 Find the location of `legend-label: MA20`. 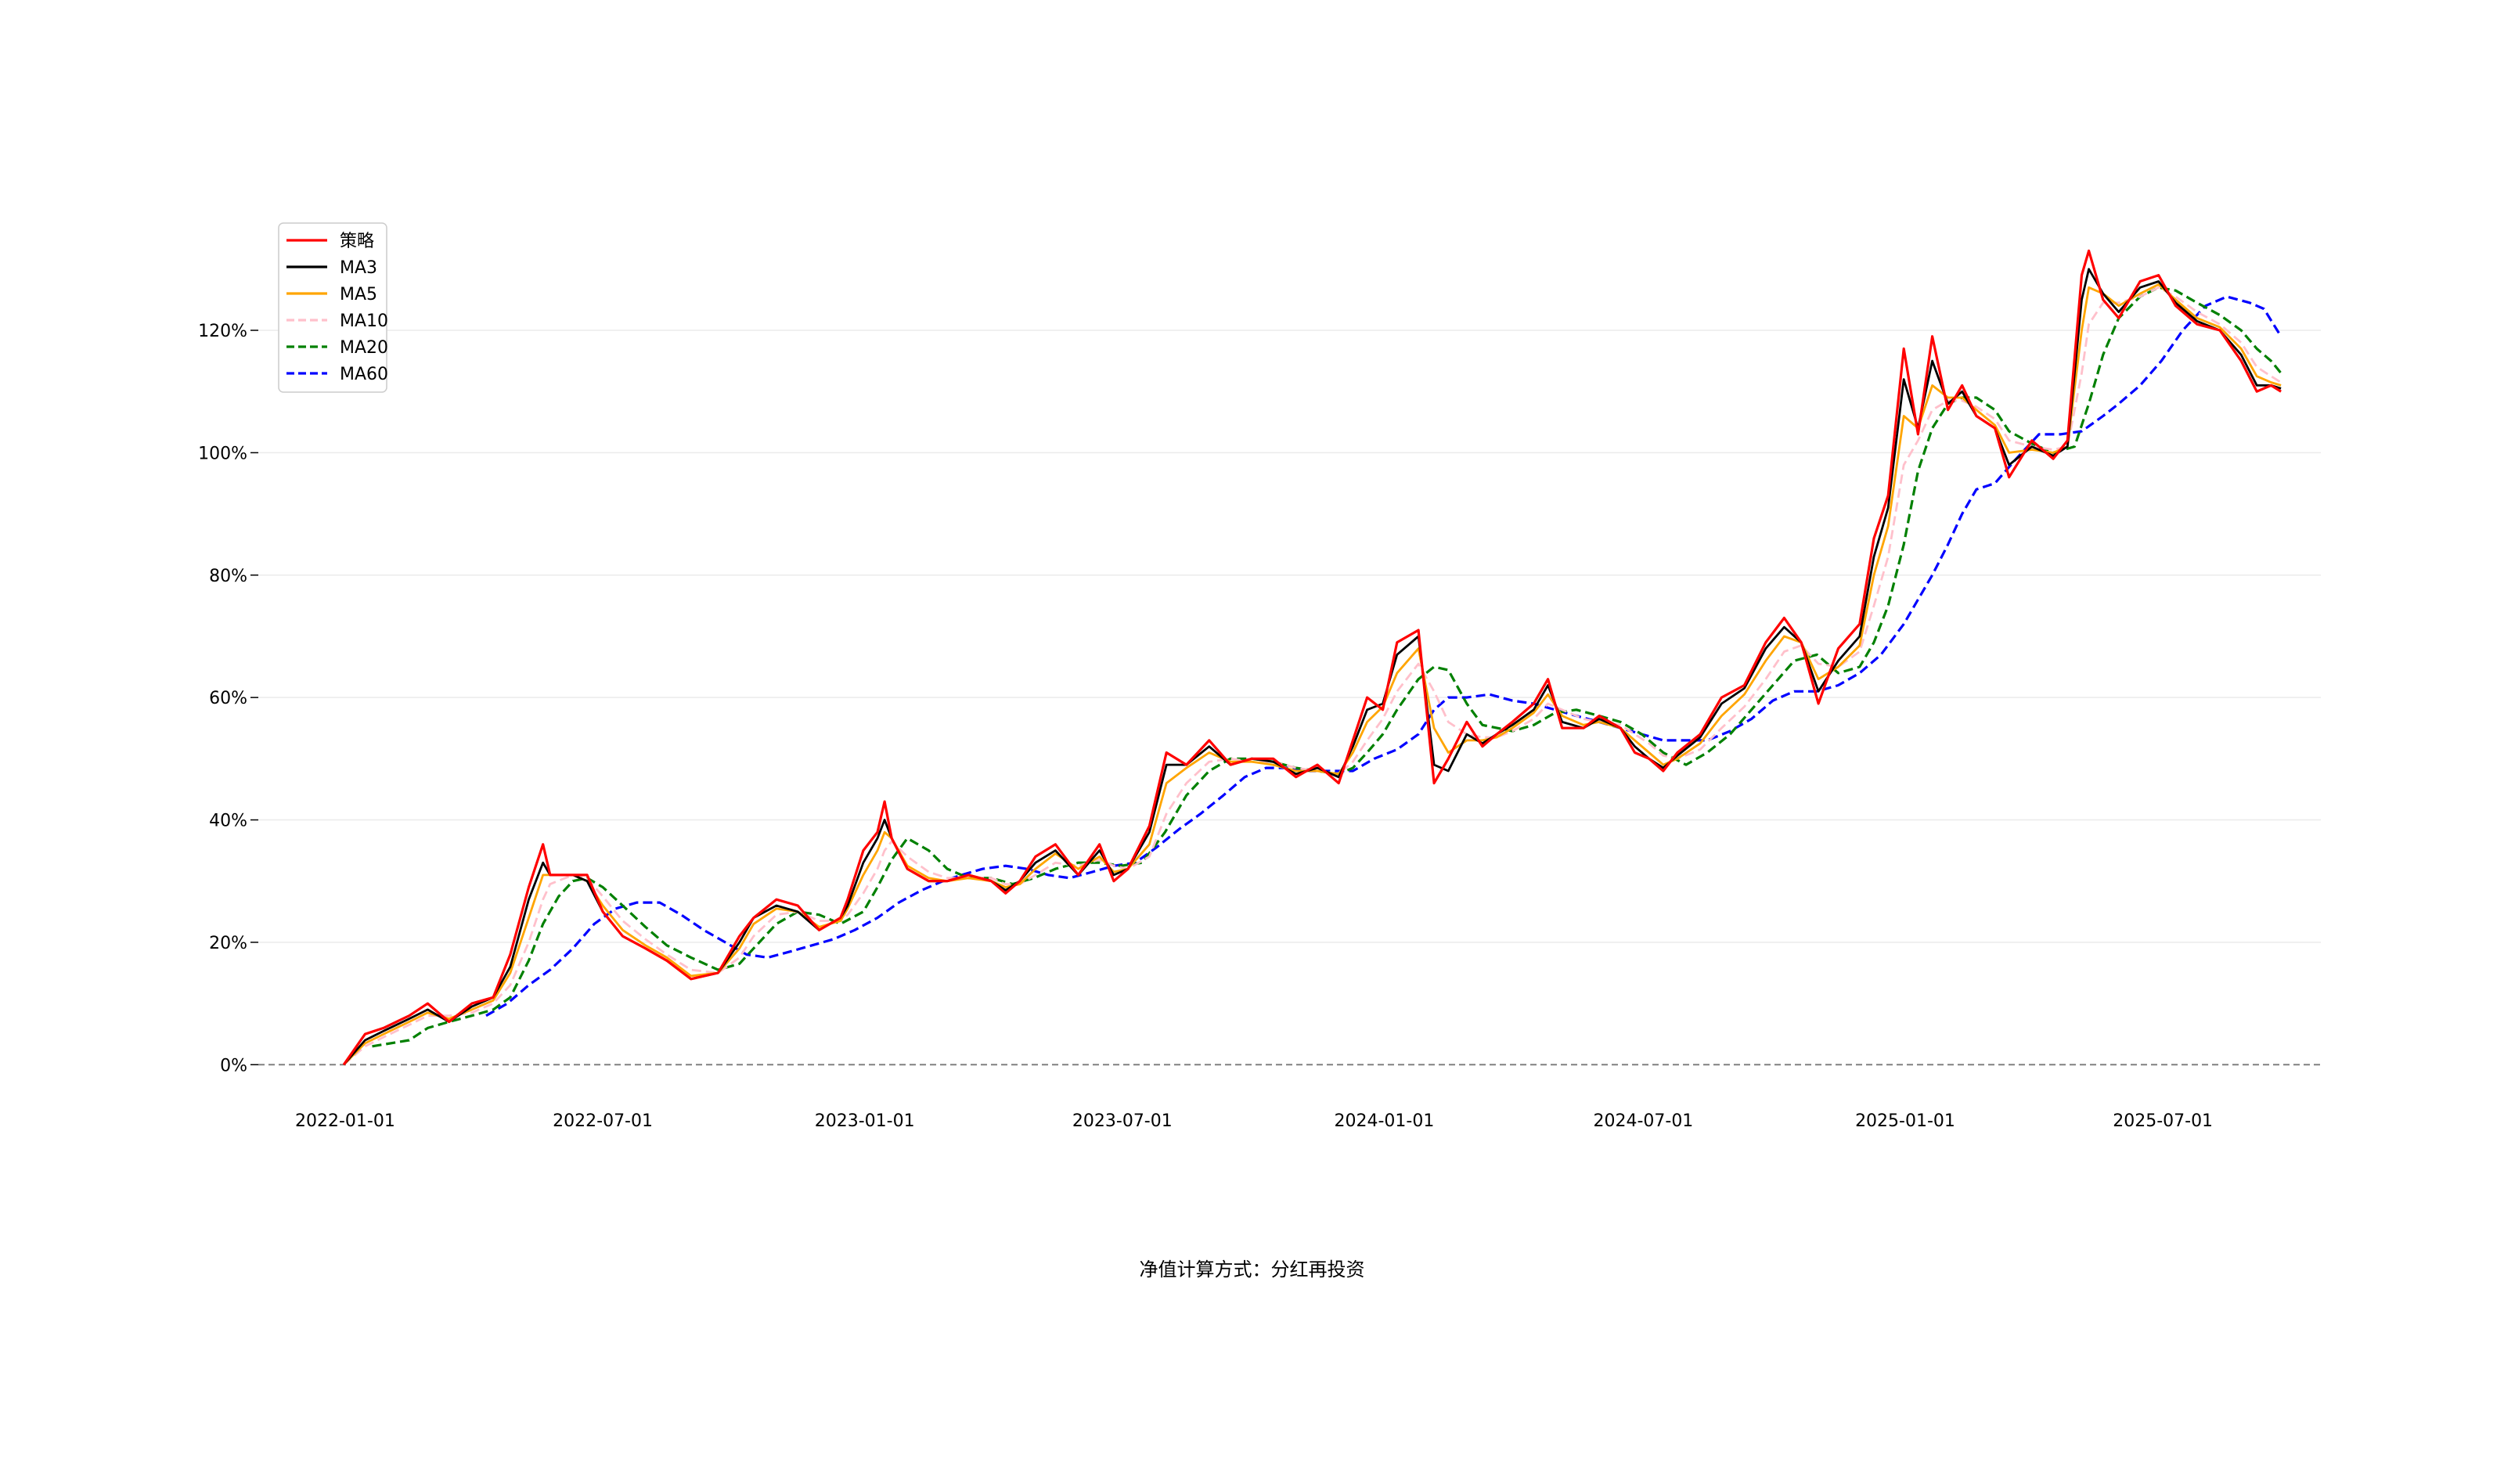

legend-label: MA20 is located at coordinates (364, 348).